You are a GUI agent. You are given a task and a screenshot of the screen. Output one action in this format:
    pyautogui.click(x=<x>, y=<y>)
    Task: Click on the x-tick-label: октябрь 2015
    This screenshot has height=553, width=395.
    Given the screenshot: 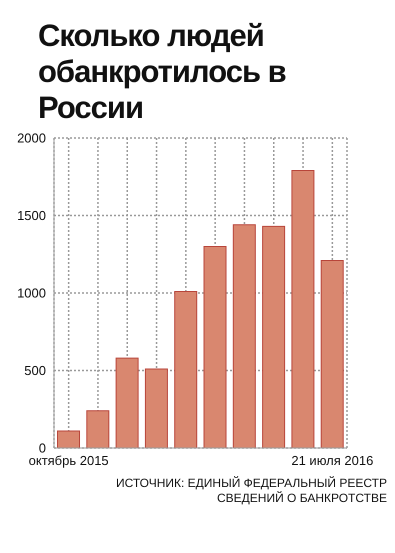 What is the action you would take?
    pyautogui.click(x=68, y=460)
    